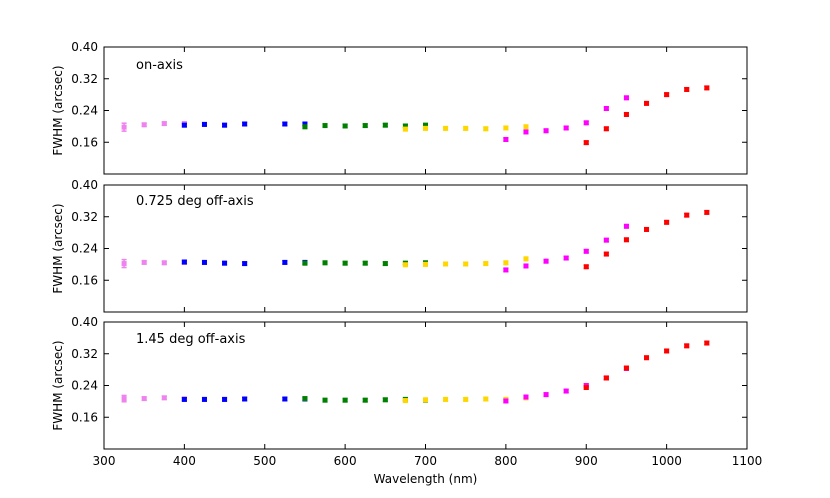 This screenshot has height=498, width=830. Describe the element at coordinates (184, 461) in the screenshot. I see `x-tick-label: 400` at that location.